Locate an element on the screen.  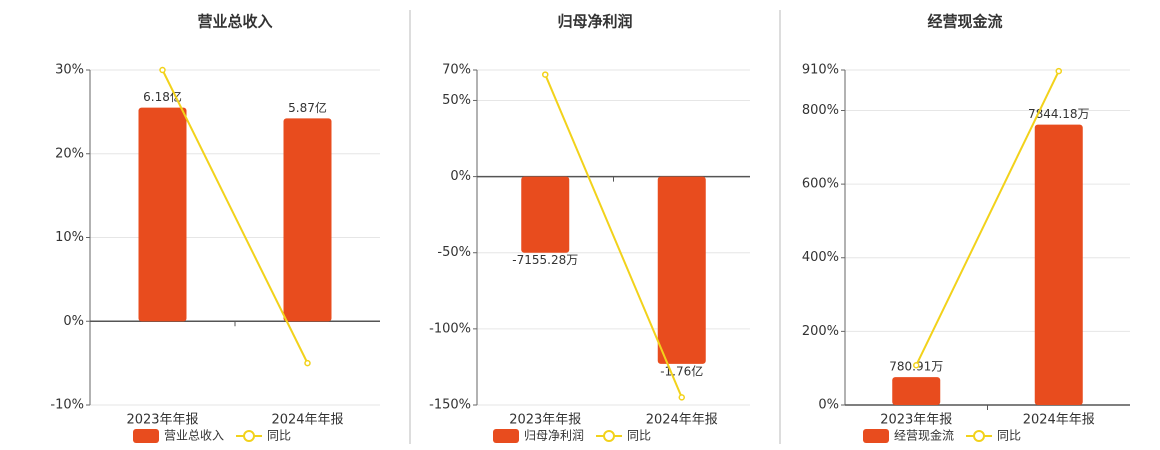
value-label: -1.76亿 is located at coordinates (681, 370).